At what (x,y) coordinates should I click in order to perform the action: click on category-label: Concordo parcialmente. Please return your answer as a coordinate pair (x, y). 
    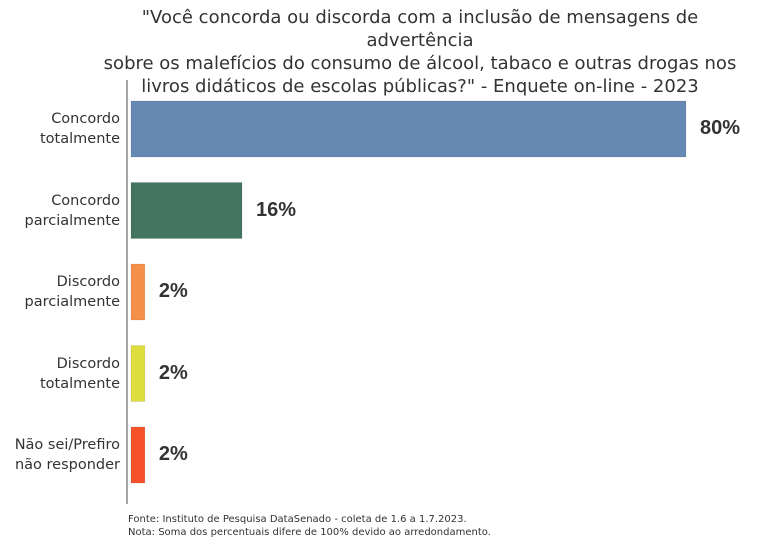
    Looking at the image, I should click on (72, 210).